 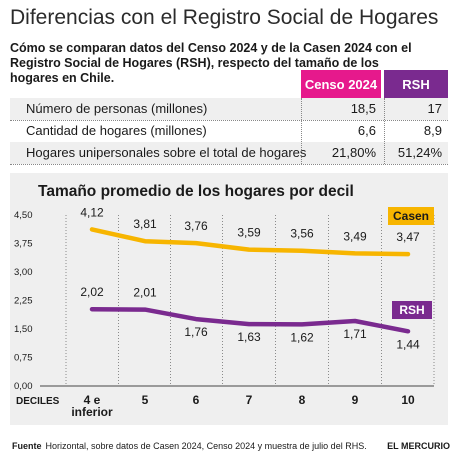 What do you see at coordinates (145, 400) in the screenshot?
I see `x-tick-label: 5` at bounding box center [145, 400].